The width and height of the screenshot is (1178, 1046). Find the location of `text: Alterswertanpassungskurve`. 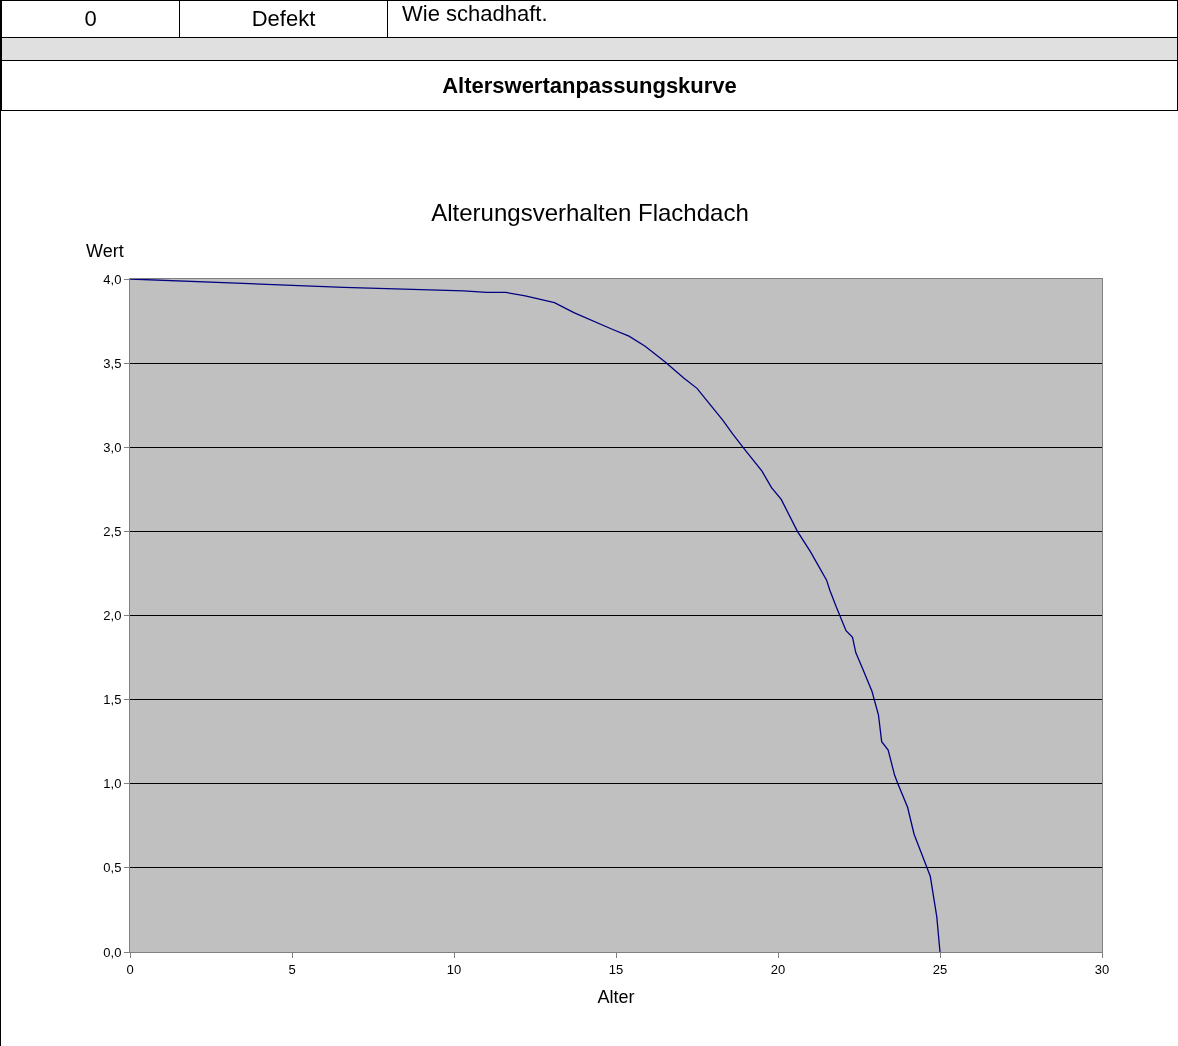

text: Alterswertanpassungskurve is located at coordinates (589, 85).